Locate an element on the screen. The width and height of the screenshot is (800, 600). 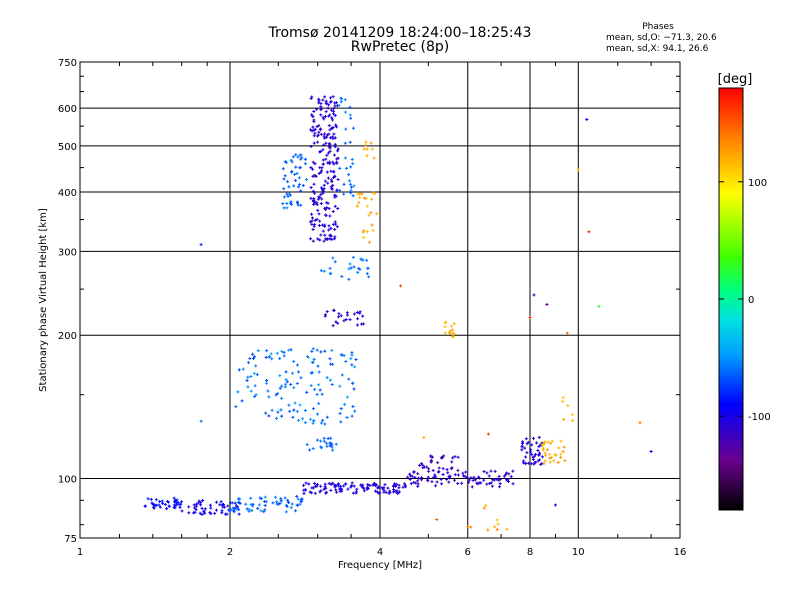
x-tick-label: 16 is located at coordinates (680, 552).